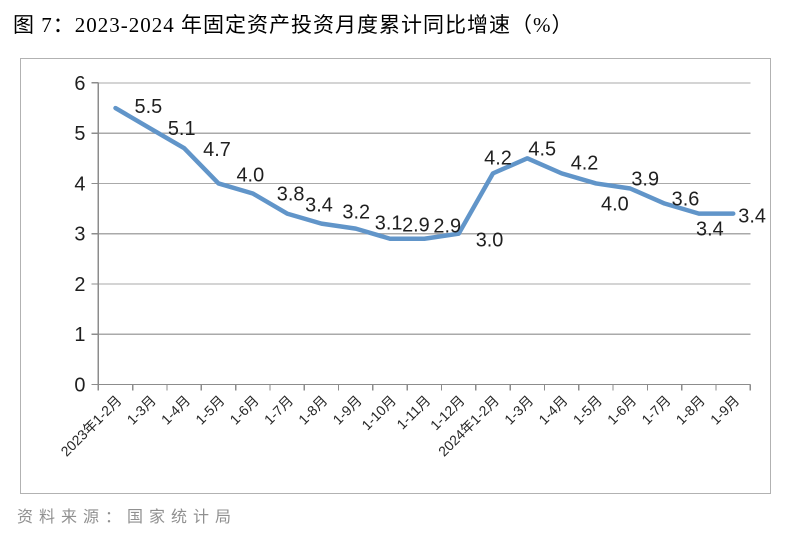 Image resolution: width=800 pixels, height=534 pixels. Describe the element at coordinates (79, 84) in the screenshot. I see `y-tick-label: 6` at that location.